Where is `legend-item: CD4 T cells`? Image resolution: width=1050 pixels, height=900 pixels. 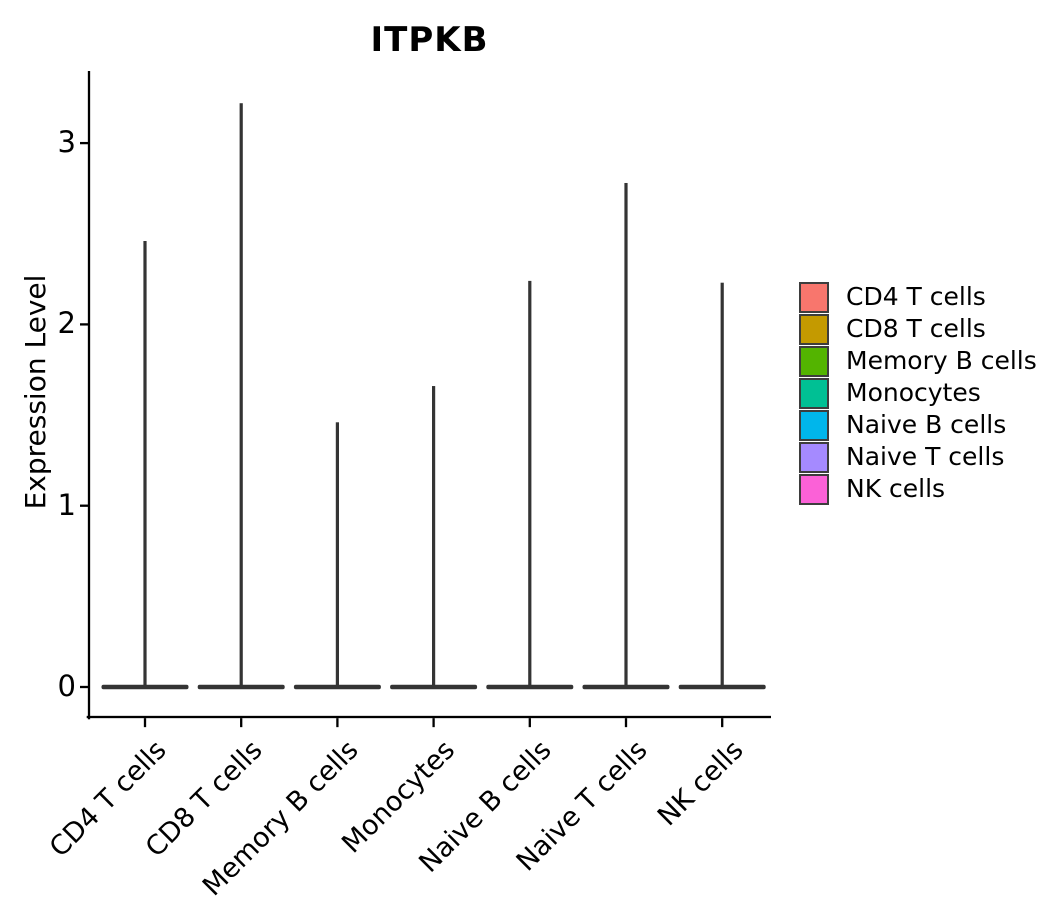 legend-item: CD4 T cells is located at coordinates (918, 297).